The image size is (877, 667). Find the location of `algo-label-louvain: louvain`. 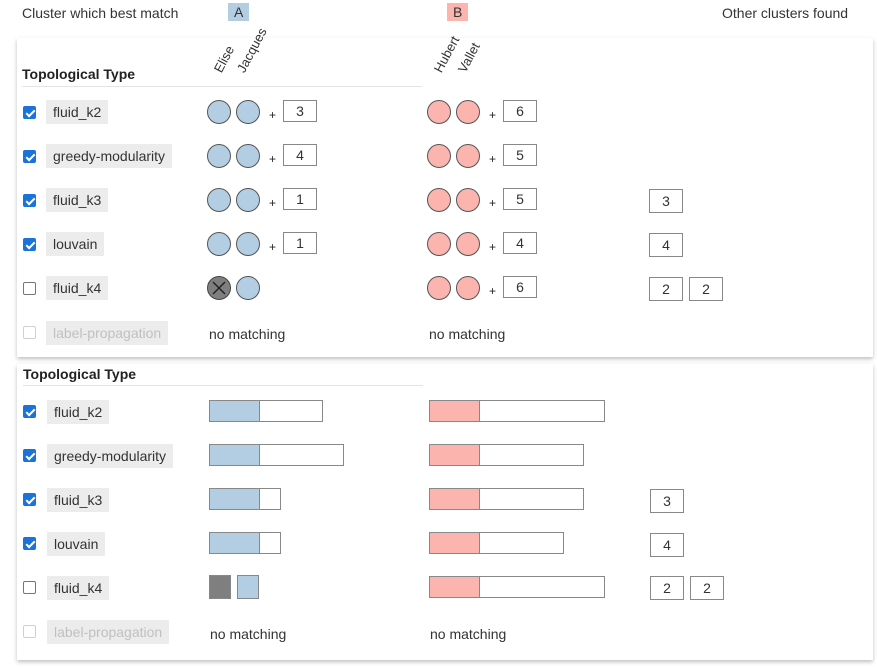

algo-label-louvain: louvain is located at coordinates (76, 544).